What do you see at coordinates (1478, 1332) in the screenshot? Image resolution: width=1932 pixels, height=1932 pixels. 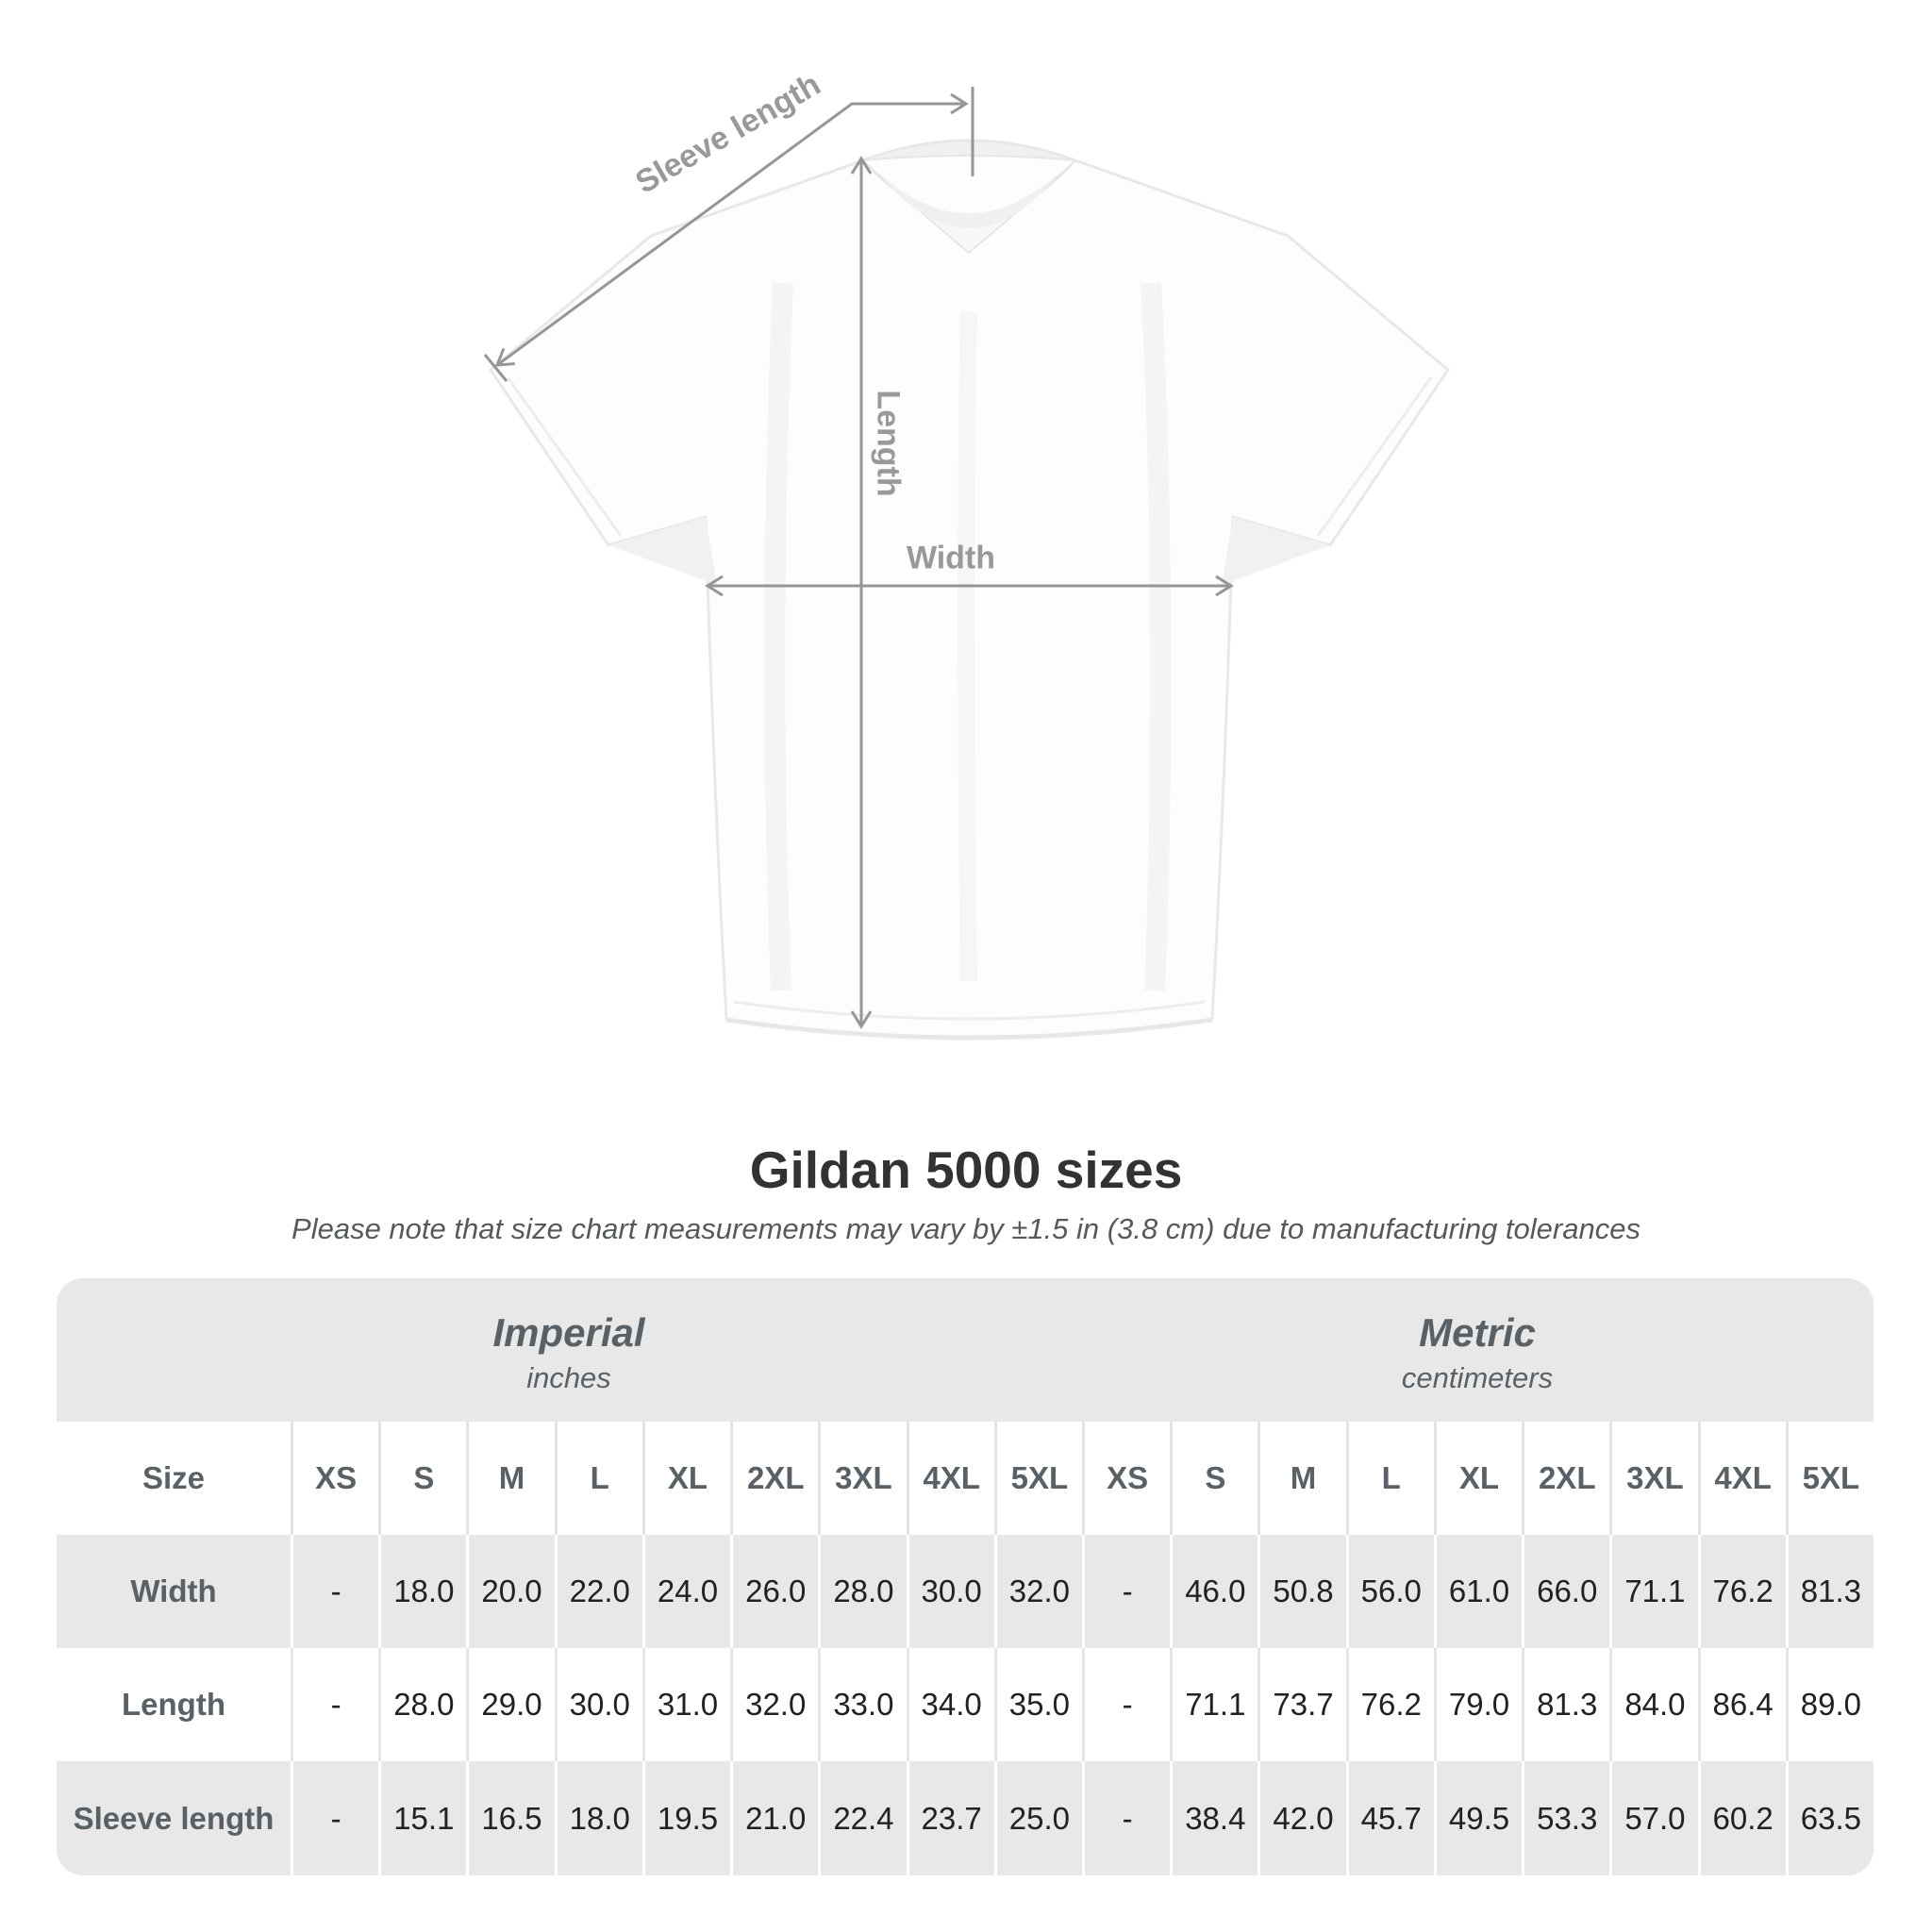 I see `unit-group-name: Metric` at bounding box center [1478, 1332].